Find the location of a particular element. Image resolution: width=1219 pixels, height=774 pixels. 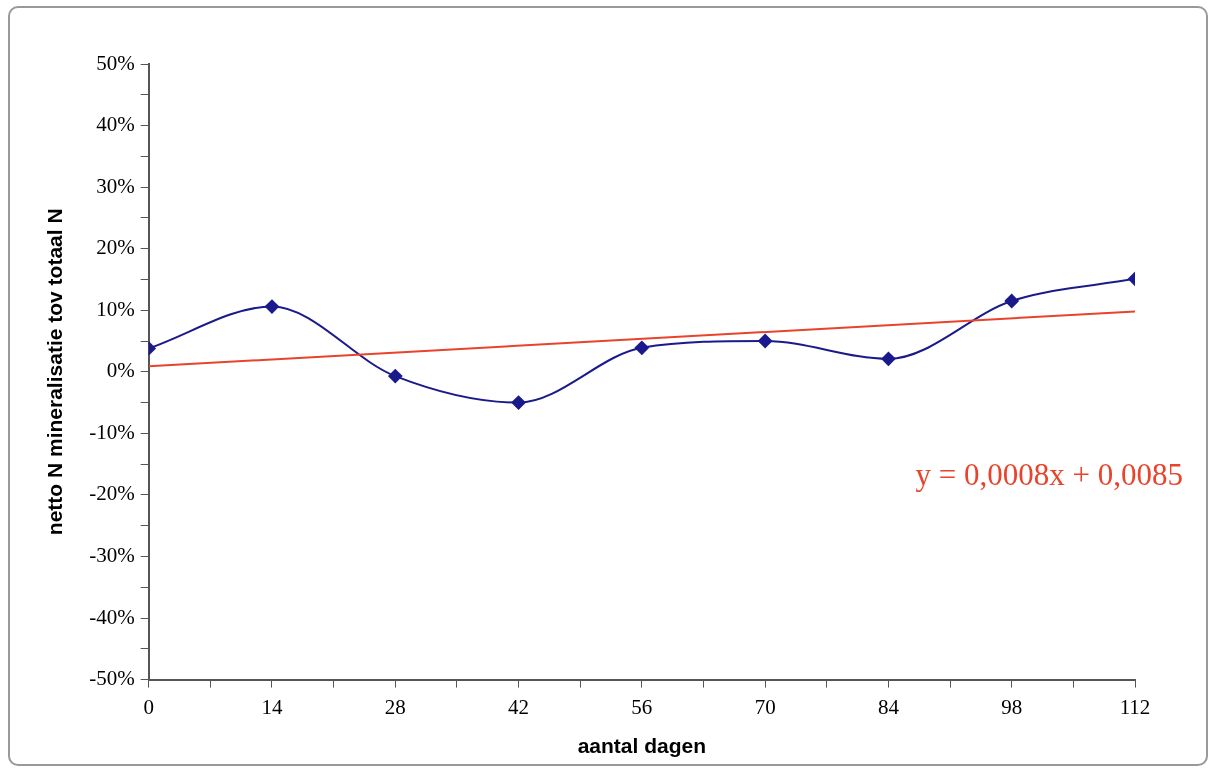

y-tick-label: -50% is located at coordinates (112, 678).